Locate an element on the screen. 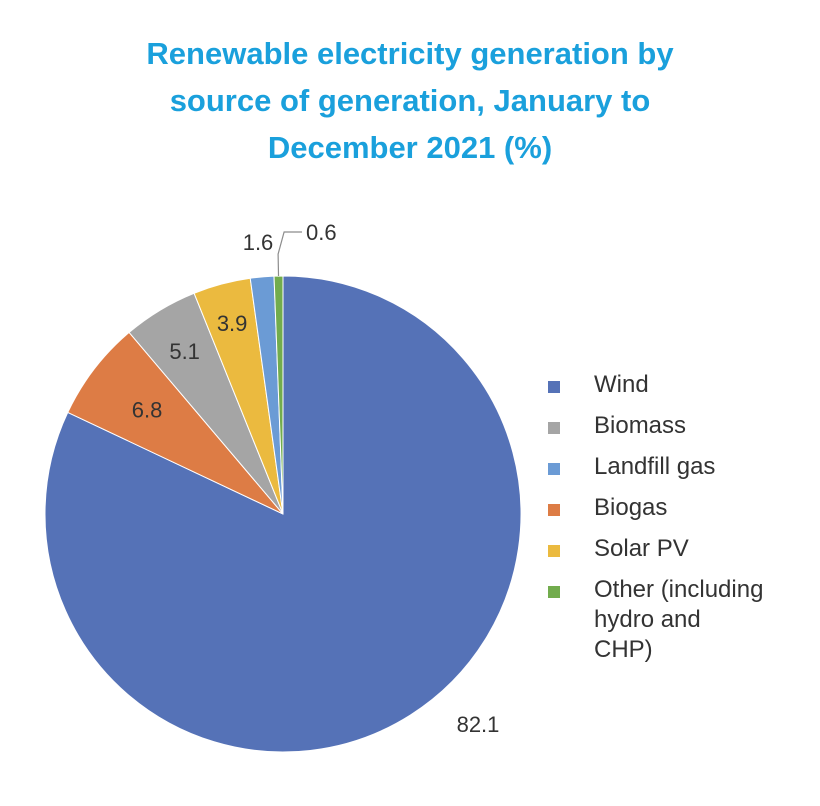 The height and width of the screenshot is (806, 820). leader-line-other-including-hydro-and-chp is located at coordinates (289, 254).